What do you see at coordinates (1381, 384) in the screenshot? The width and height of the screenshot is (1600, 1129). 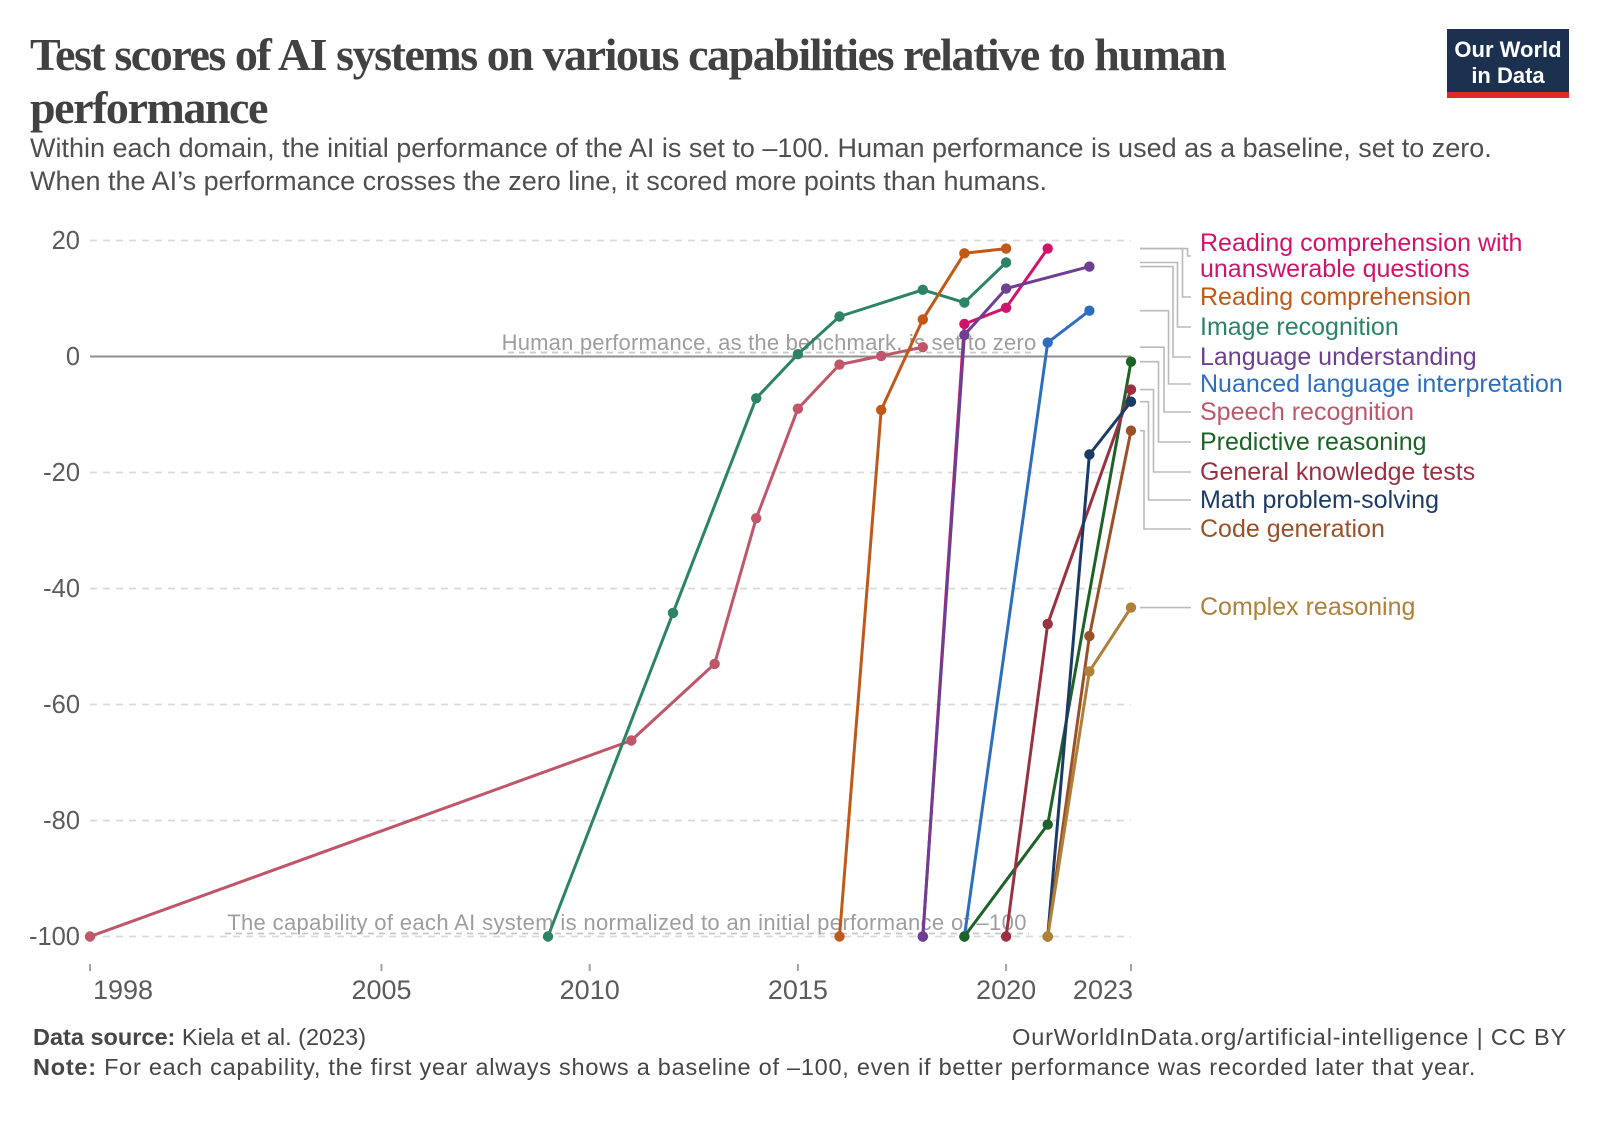 I see `svg-text:Nuanced language interpretatio: Nuanced language interpretation` at bounding box center [1381, 384].